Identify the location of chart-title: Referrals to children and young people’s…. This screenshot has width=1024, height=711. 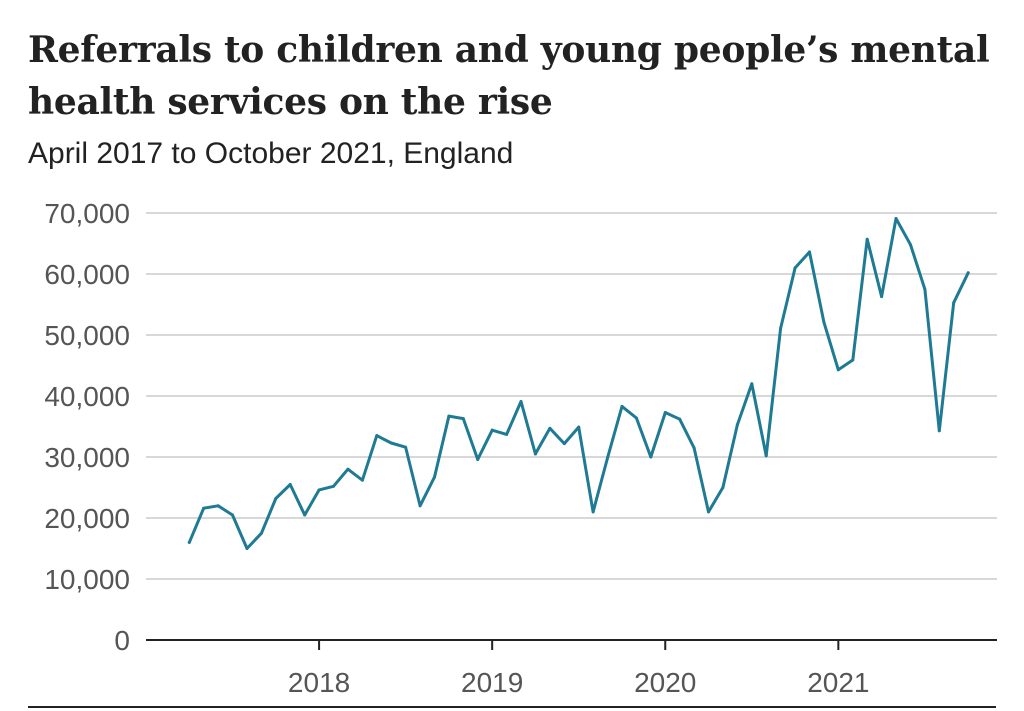
(509, 76).